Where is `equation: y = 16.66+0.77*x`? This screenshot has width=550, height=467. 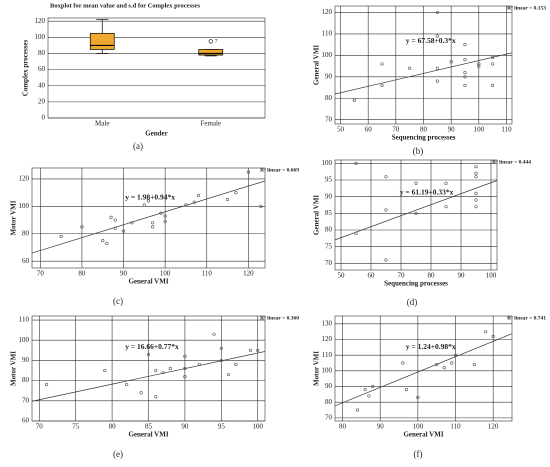
equation: y = 16.66+0.77*x is located at coordinates (152, 346).